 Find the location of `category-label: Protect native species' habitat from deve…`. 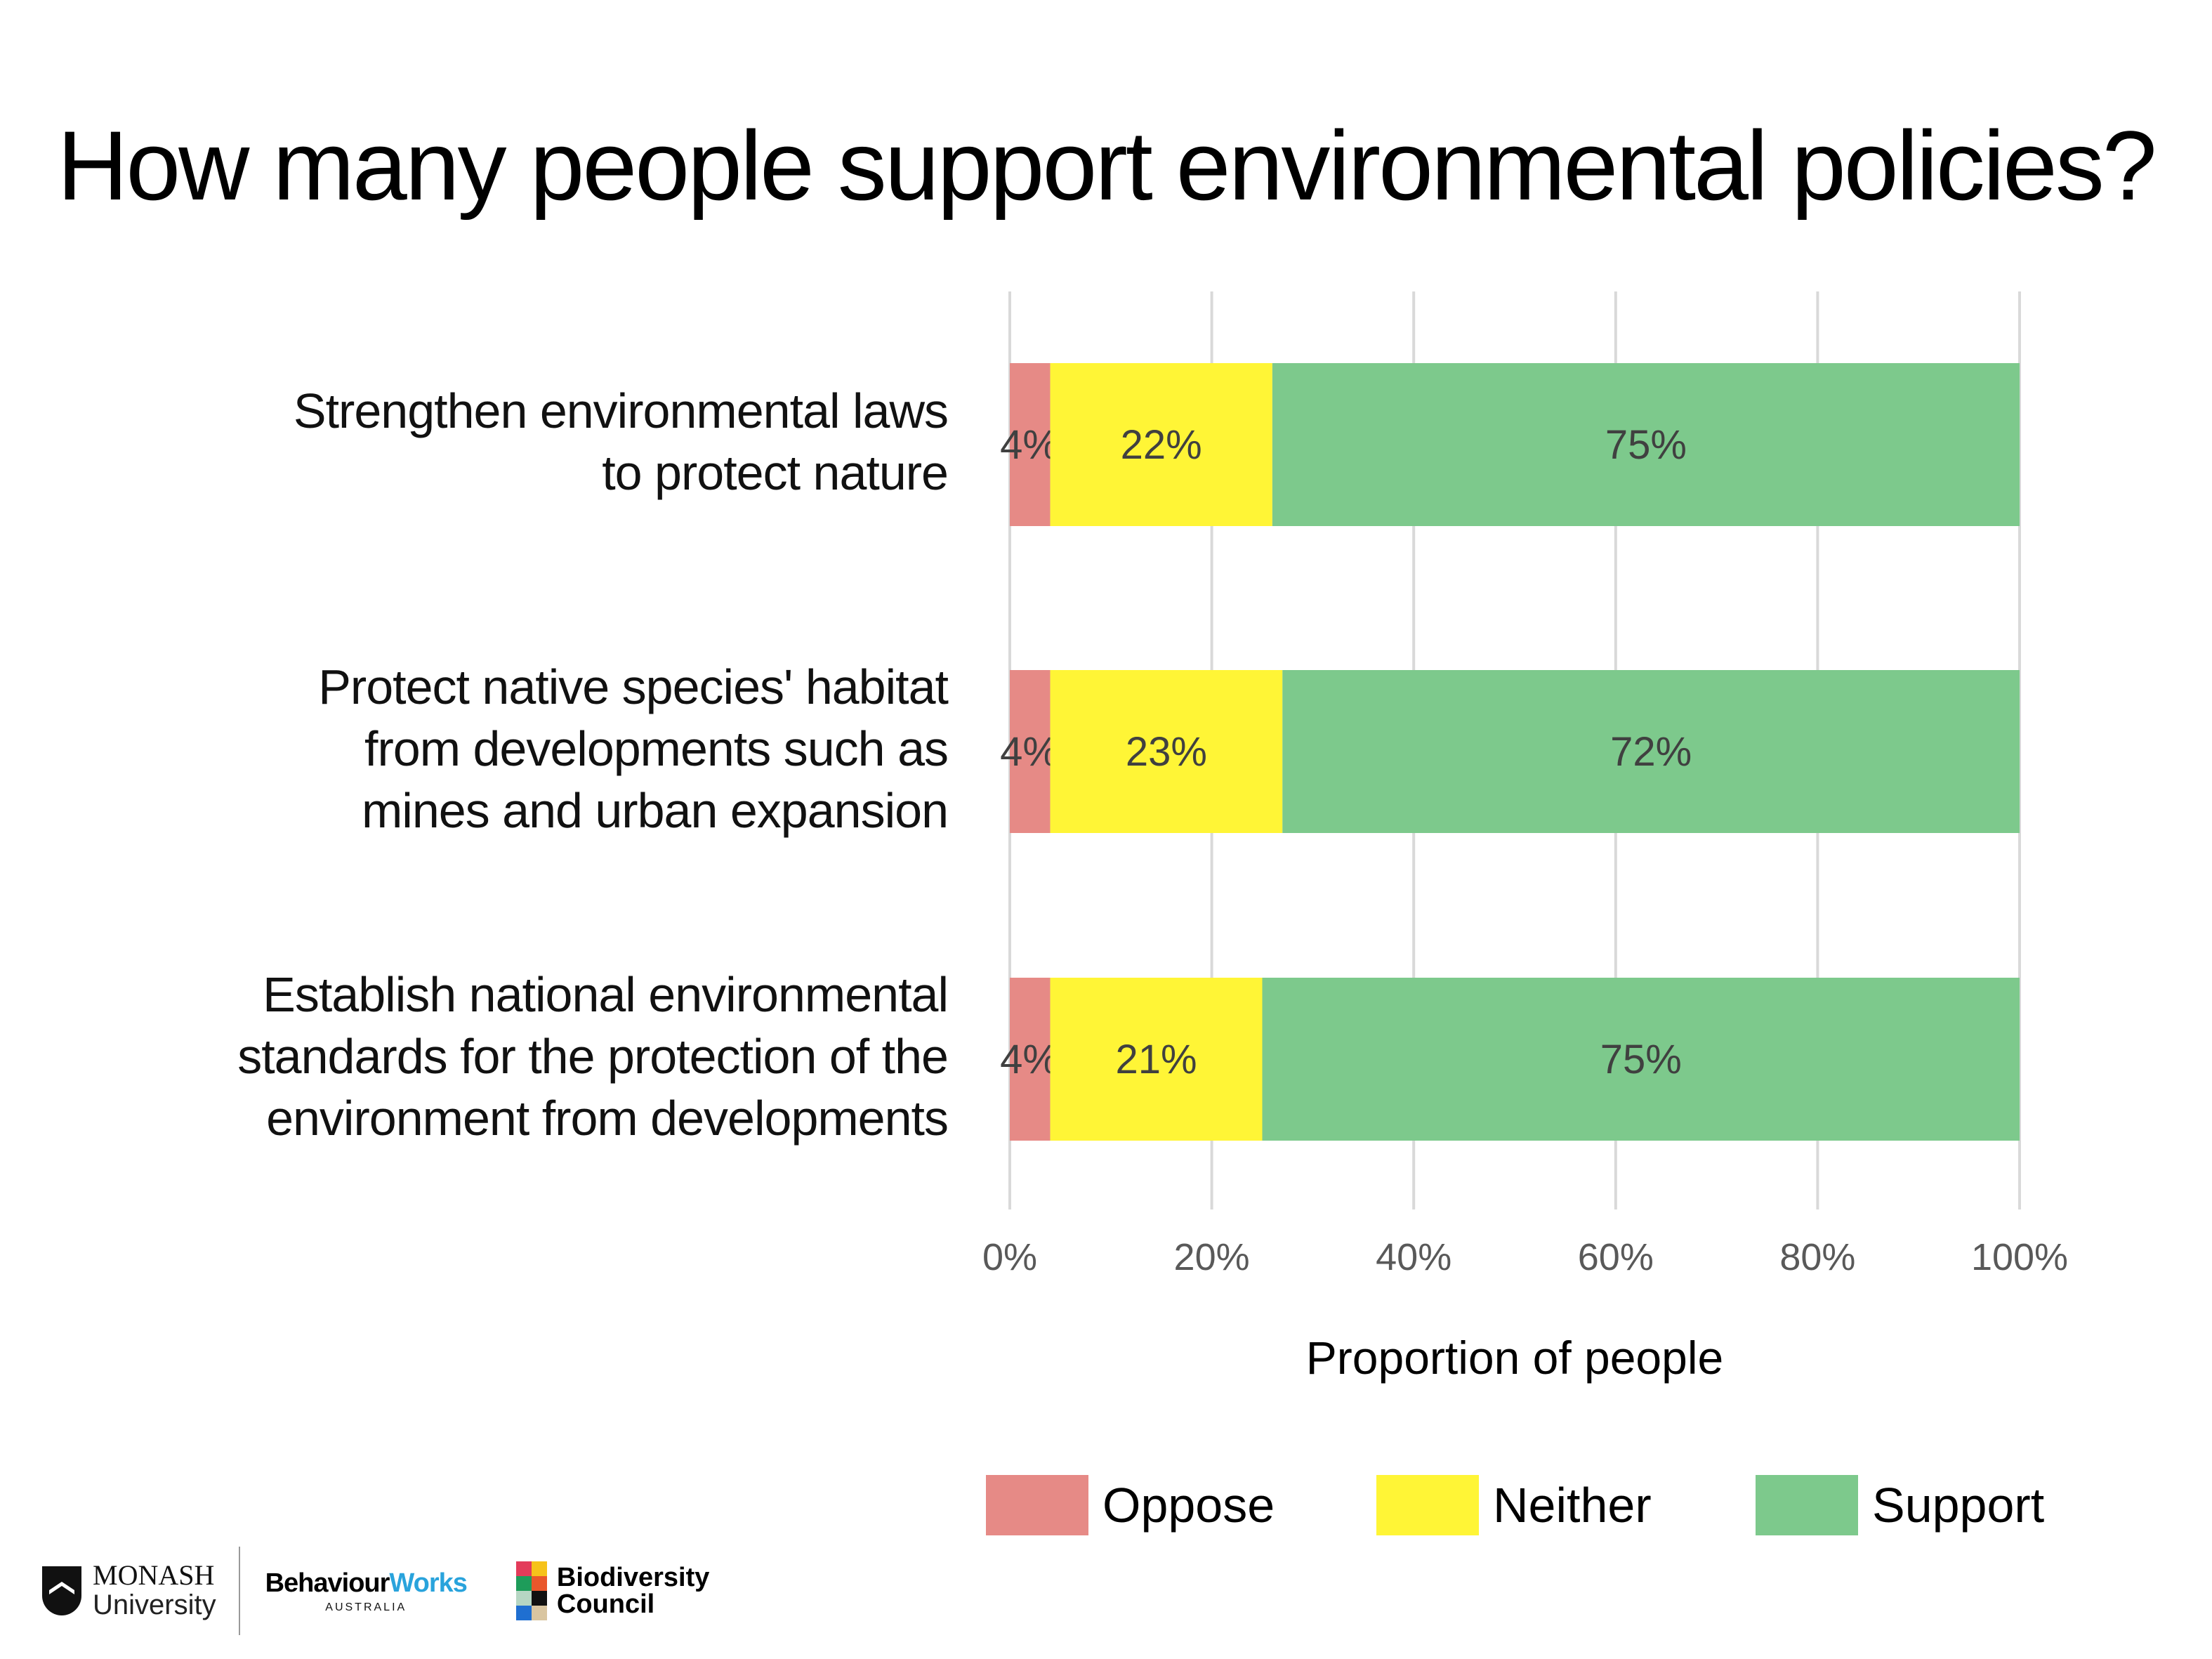

category-label: Protect native species' habitat from deve… is located at coordinates (633, 748).